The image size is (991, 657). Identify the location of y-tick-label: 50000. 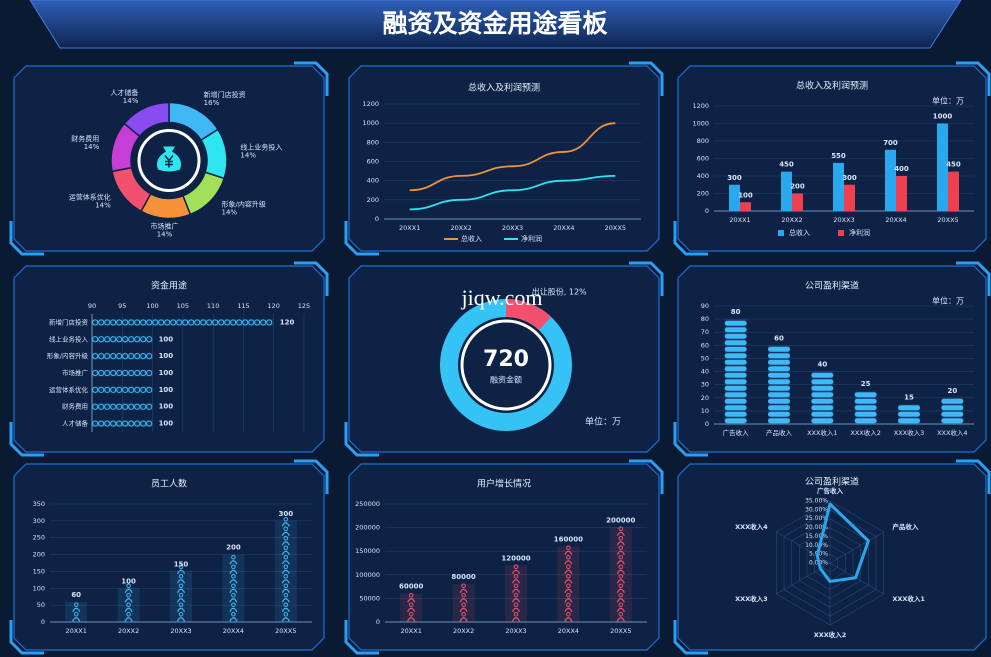
(369, 598).